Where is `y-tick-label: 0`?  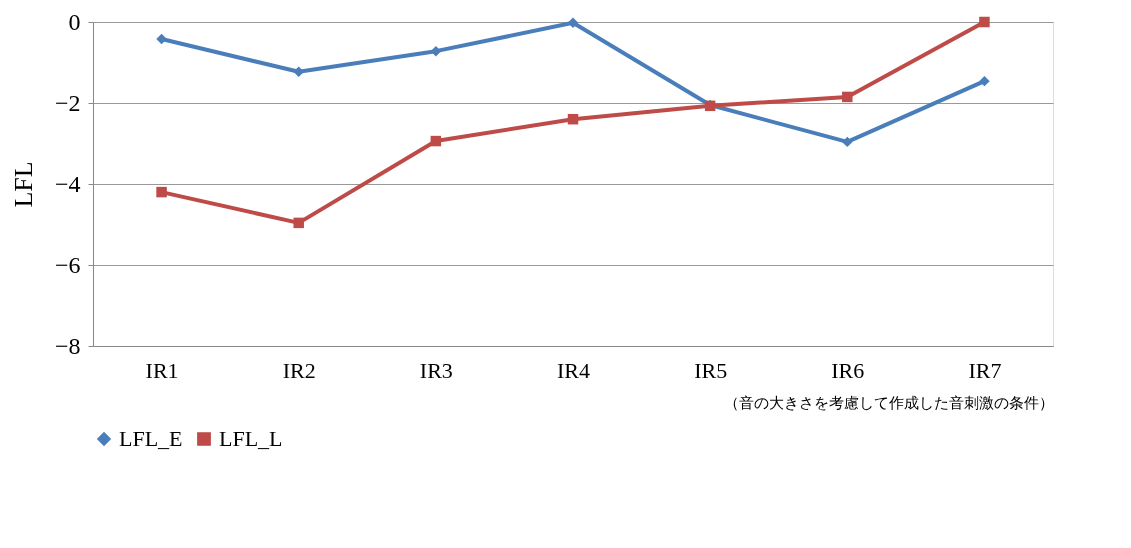 y-tick-label: 0 is located at coordinates (74, 21).